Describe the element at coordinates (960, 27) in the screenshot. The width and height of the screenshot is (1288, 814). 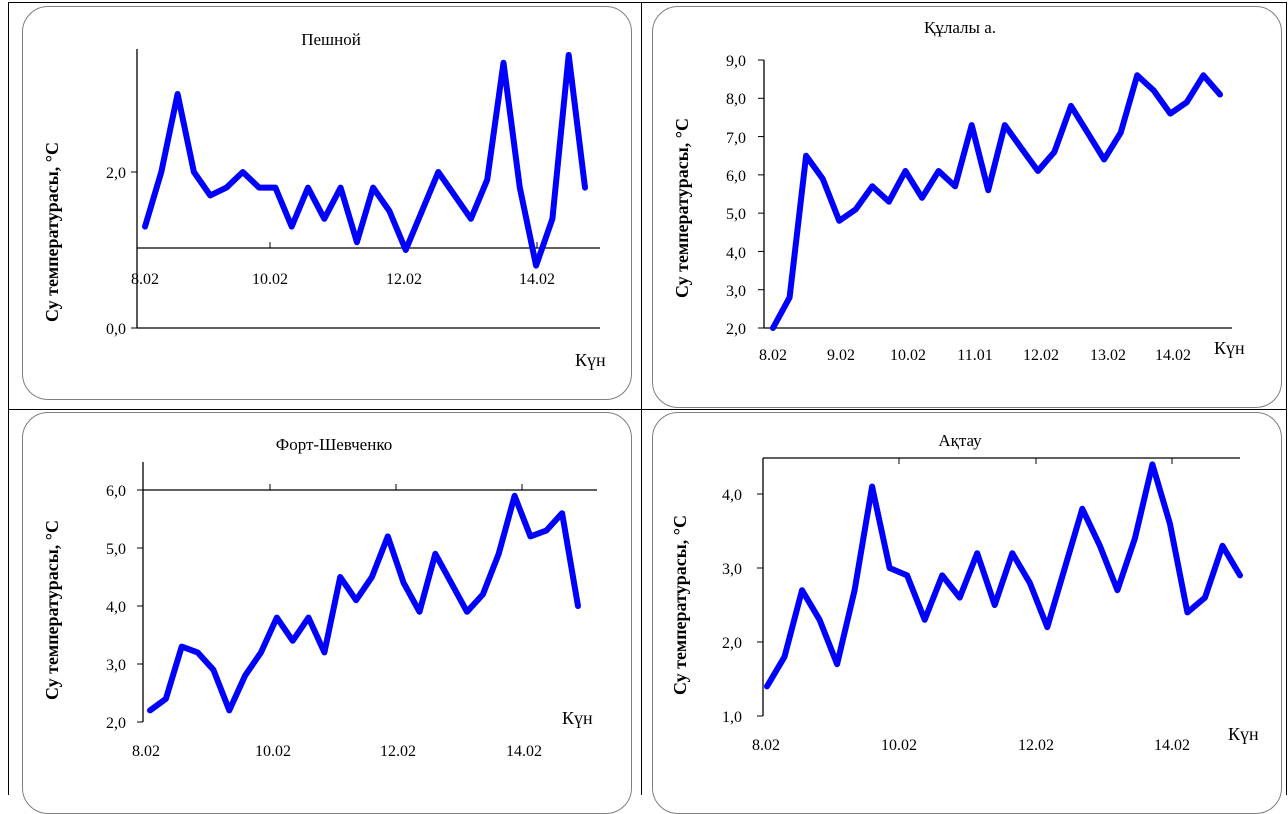
I see `chart-title: Құлалы а.` at that location.